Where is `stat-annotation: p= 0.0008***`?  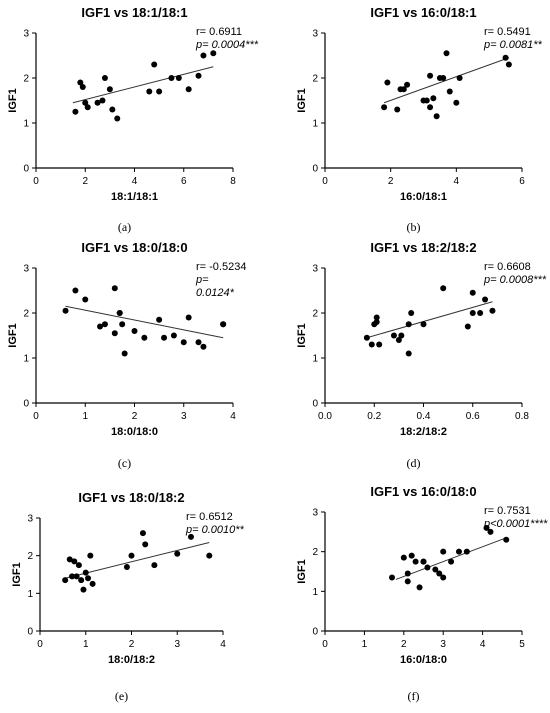
stat-annotation: p= 0.0008*** is located at coordinates (515, 280).